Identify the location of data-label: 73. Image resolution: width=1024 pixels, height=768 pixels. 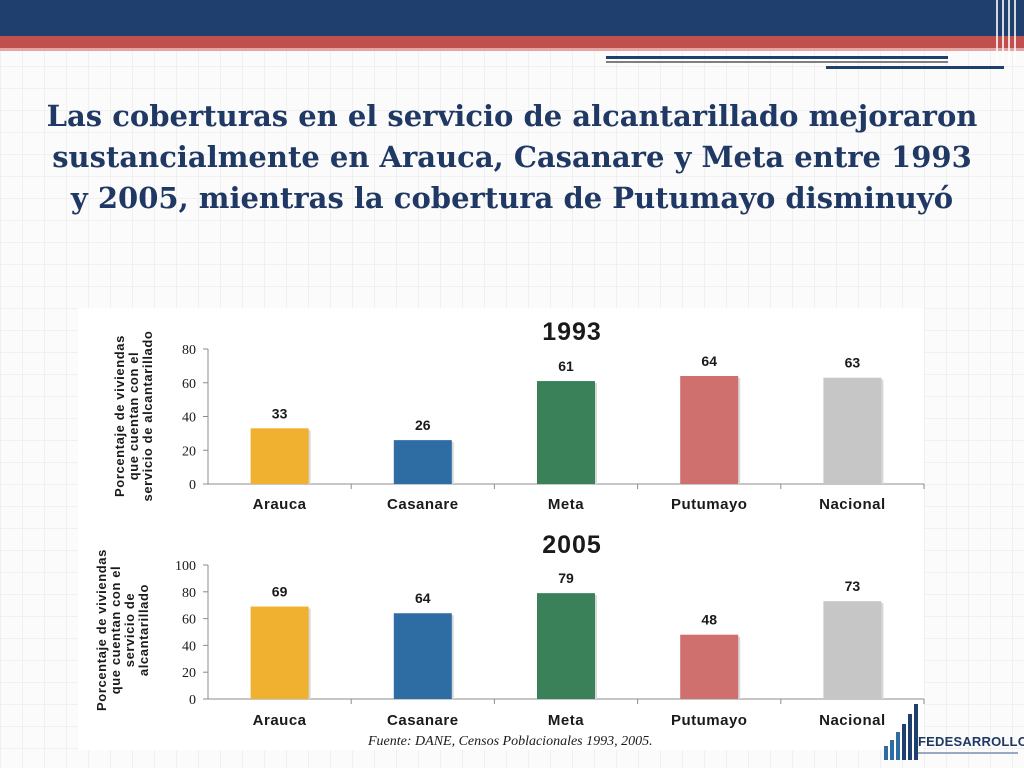
(853, 586).